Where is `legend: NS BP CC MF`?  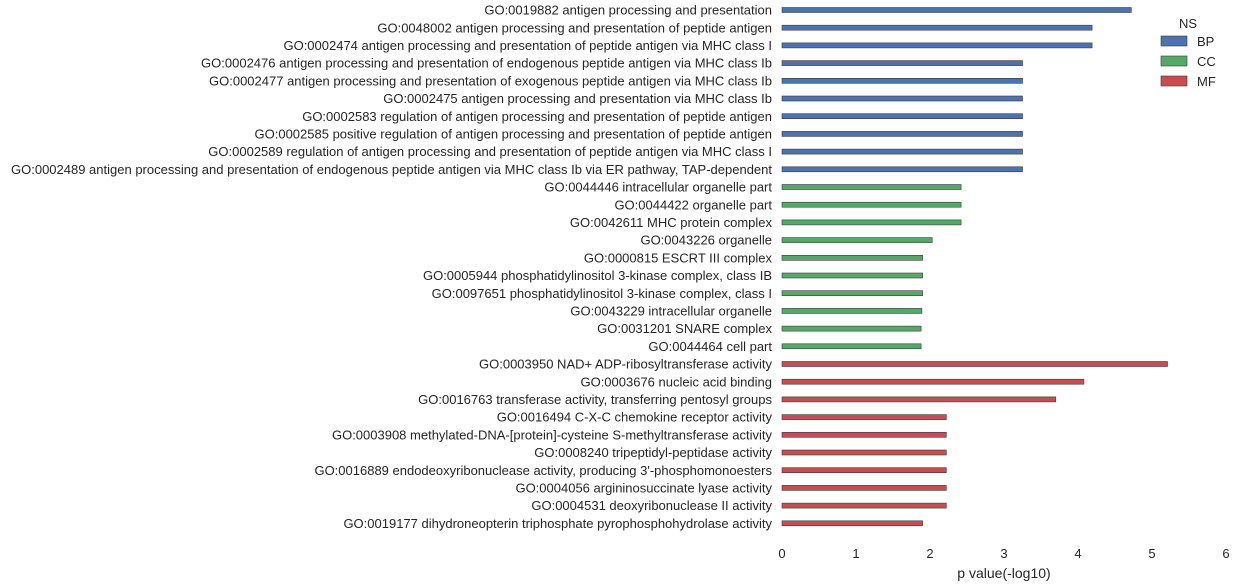
legend: NS BP CC MF is located at coordinates (1188, 52).